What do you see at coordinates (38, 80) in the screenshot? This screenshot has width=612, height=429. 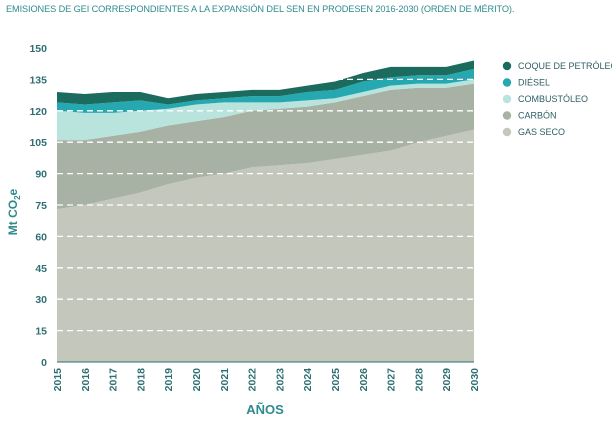 I see `y-tick-label: 135` at bounding box center [38, 80].